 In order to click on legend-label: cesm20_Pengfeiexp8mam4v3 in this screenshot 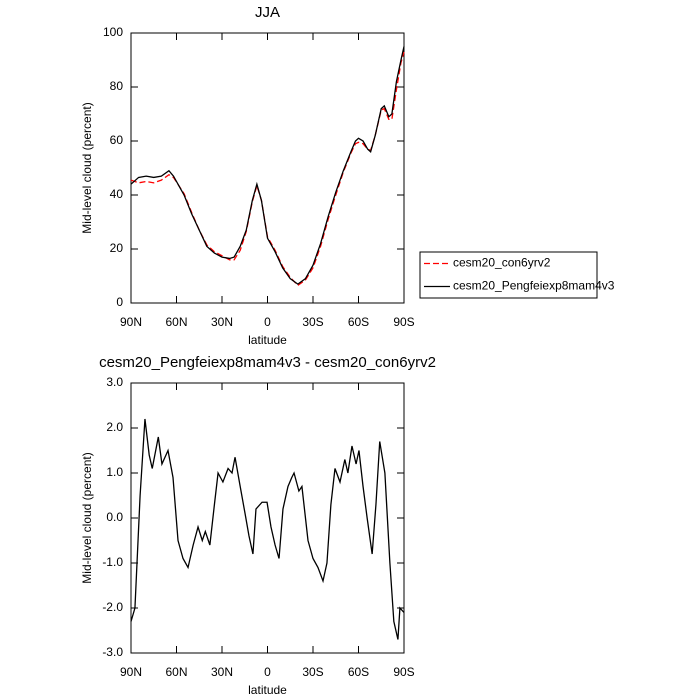, I will do `click(534, 286)`.